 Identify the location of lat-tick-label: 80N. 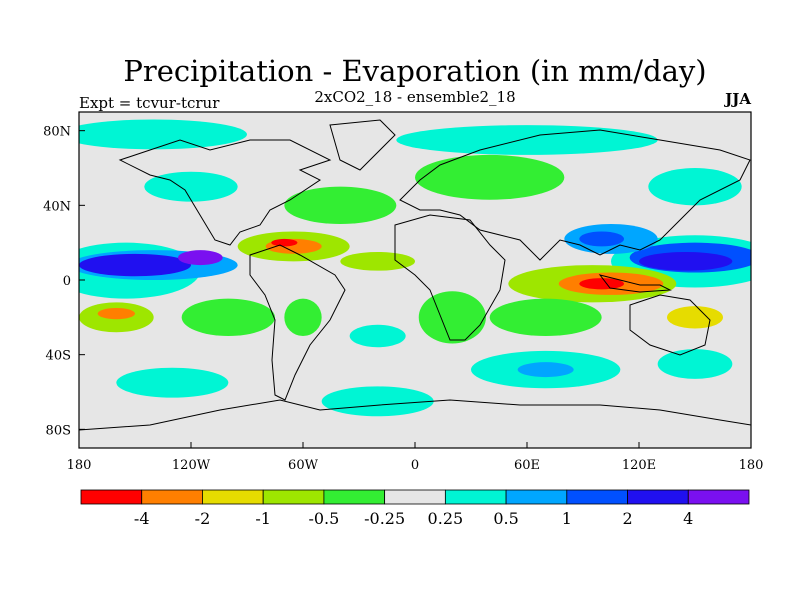
(57, 132).